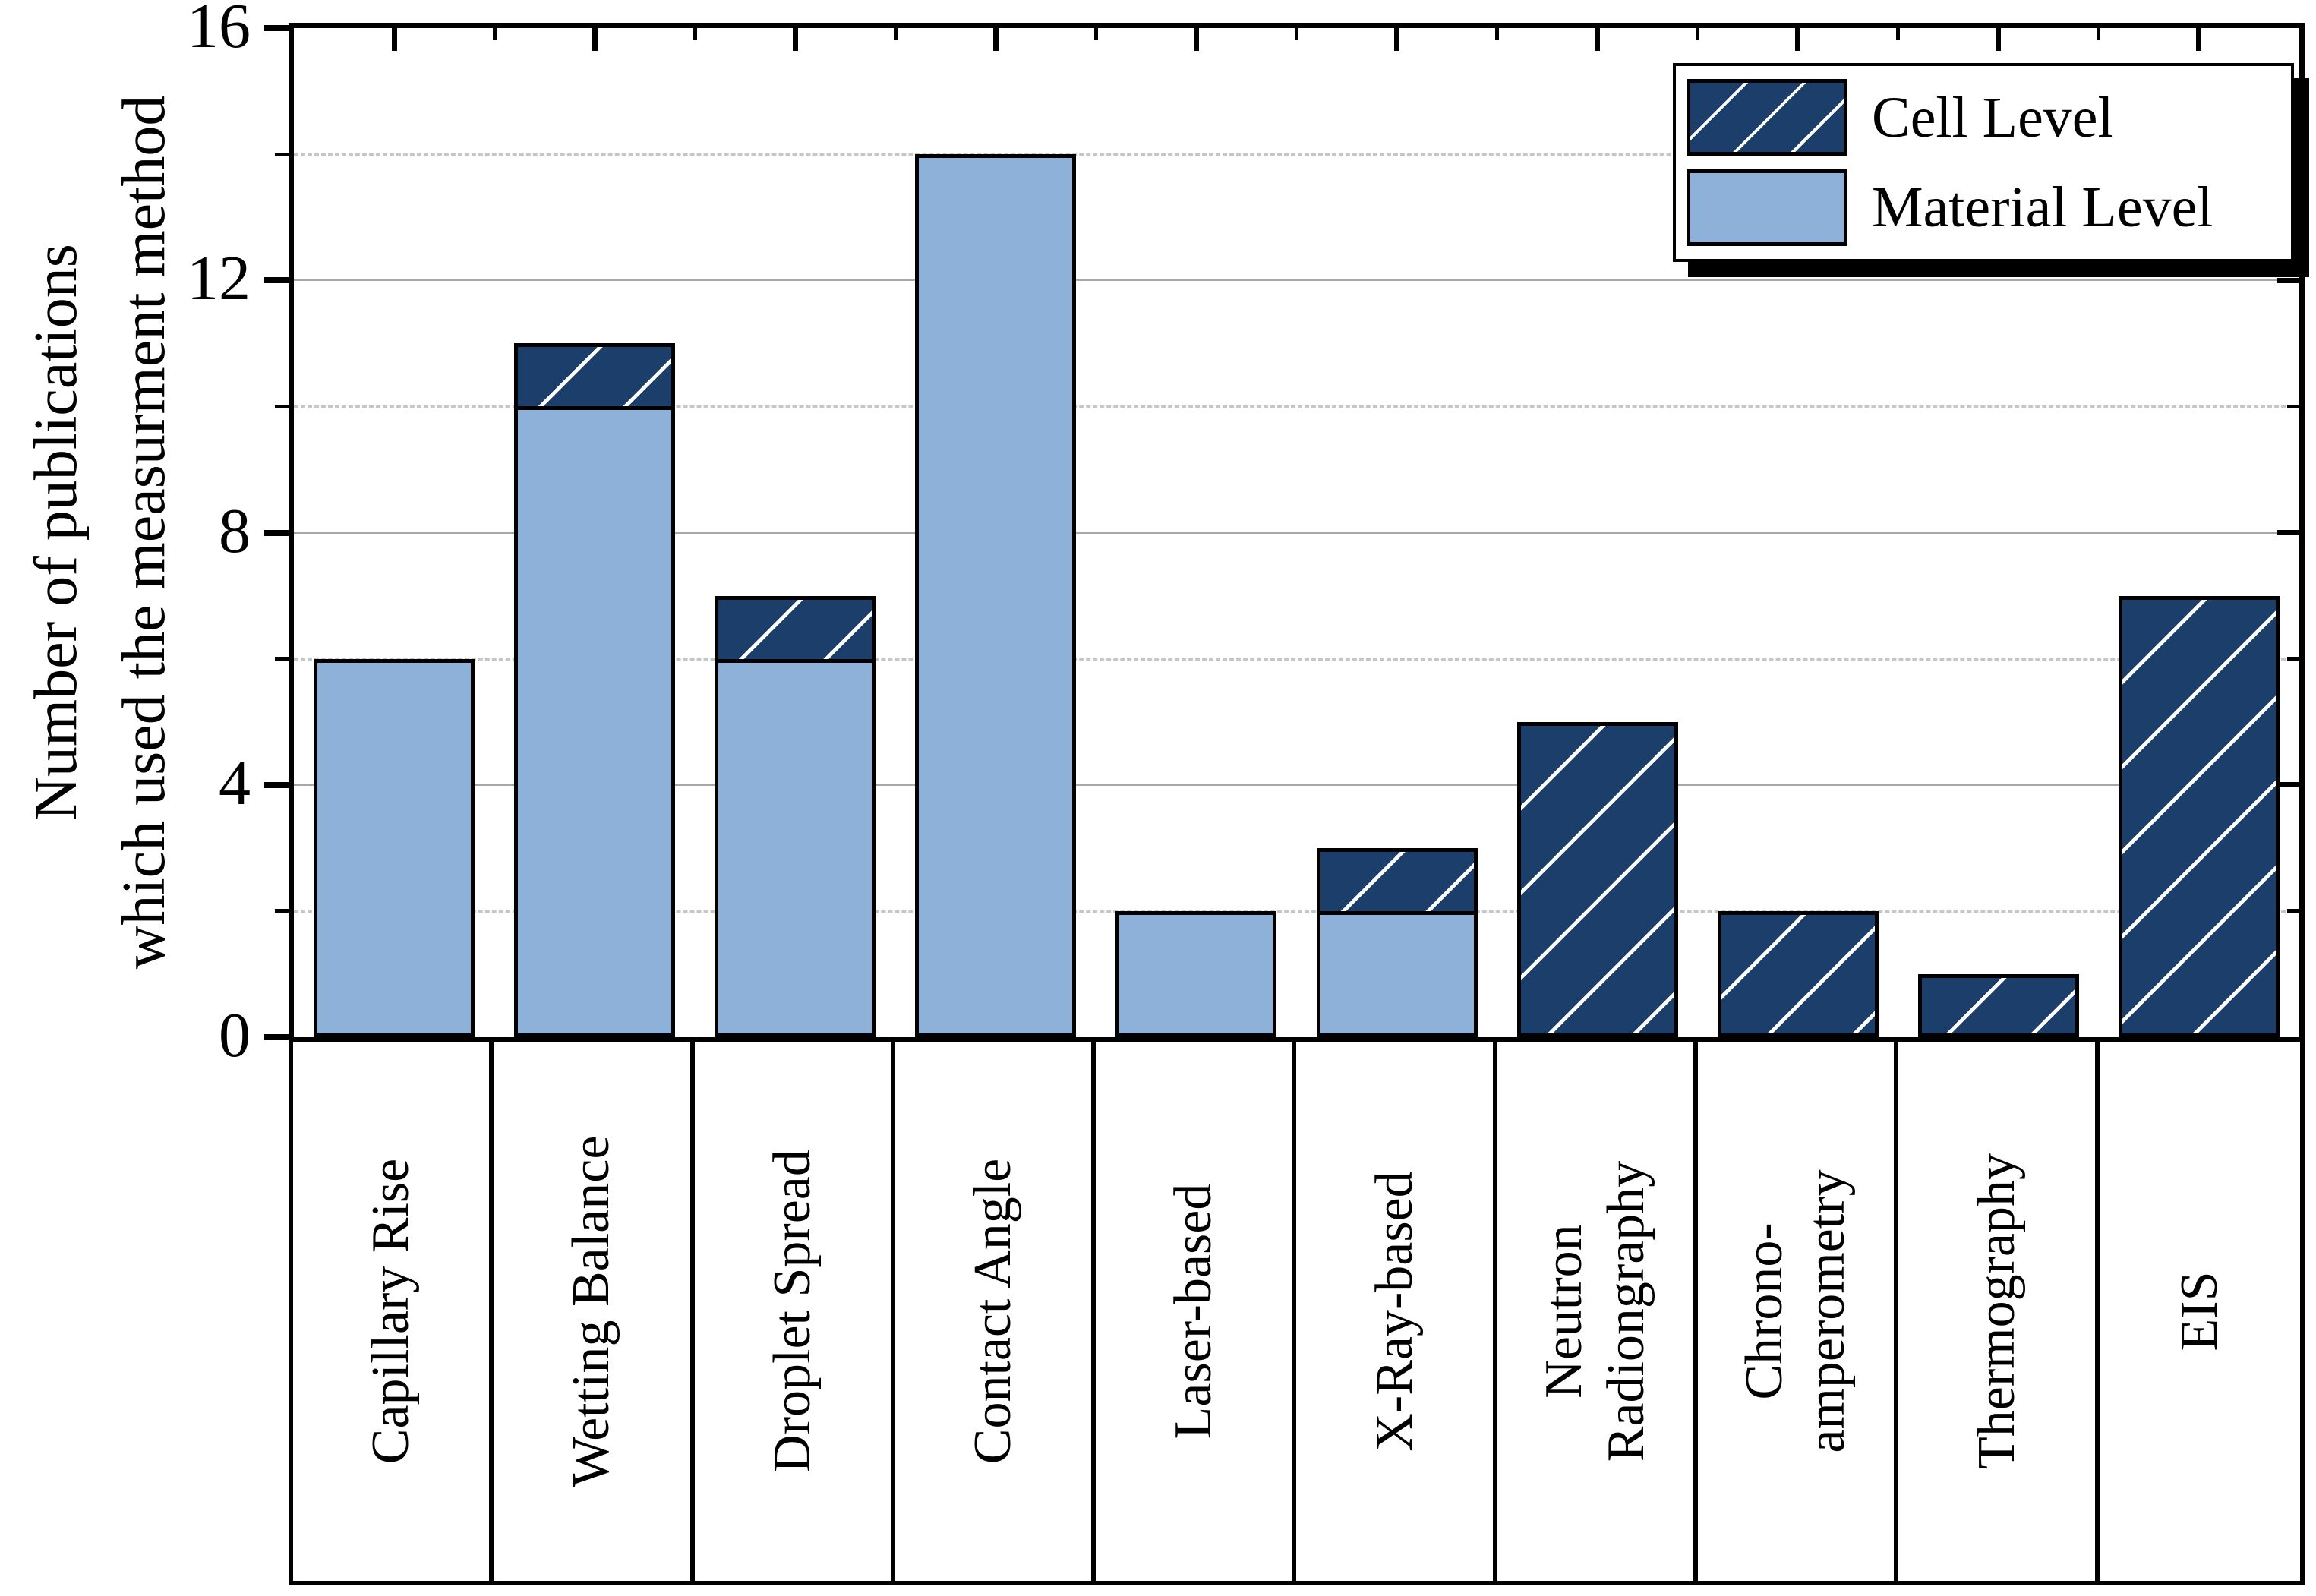  What do you see at coordinates (219, 31) in the screenshot?
I see `y-tick-label: 16` at bounding box center [219, 31].